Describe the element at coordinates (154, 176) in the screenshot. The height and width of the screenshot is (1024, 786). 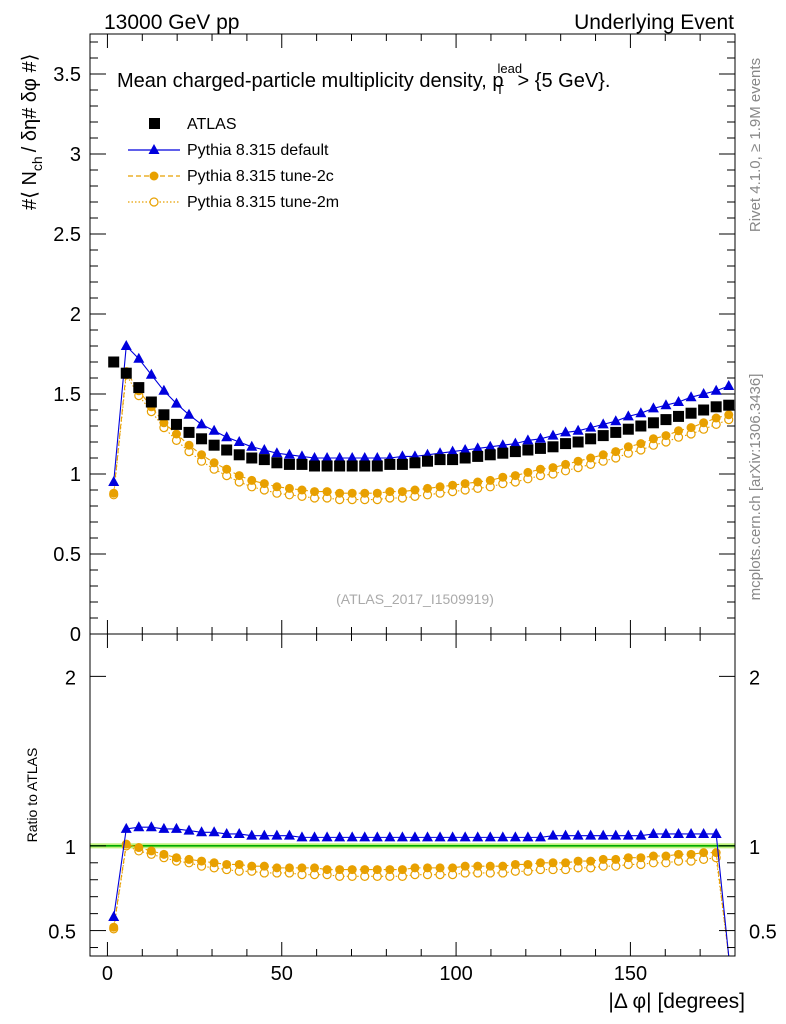
I see `legend-marker-tune2c` at that location.